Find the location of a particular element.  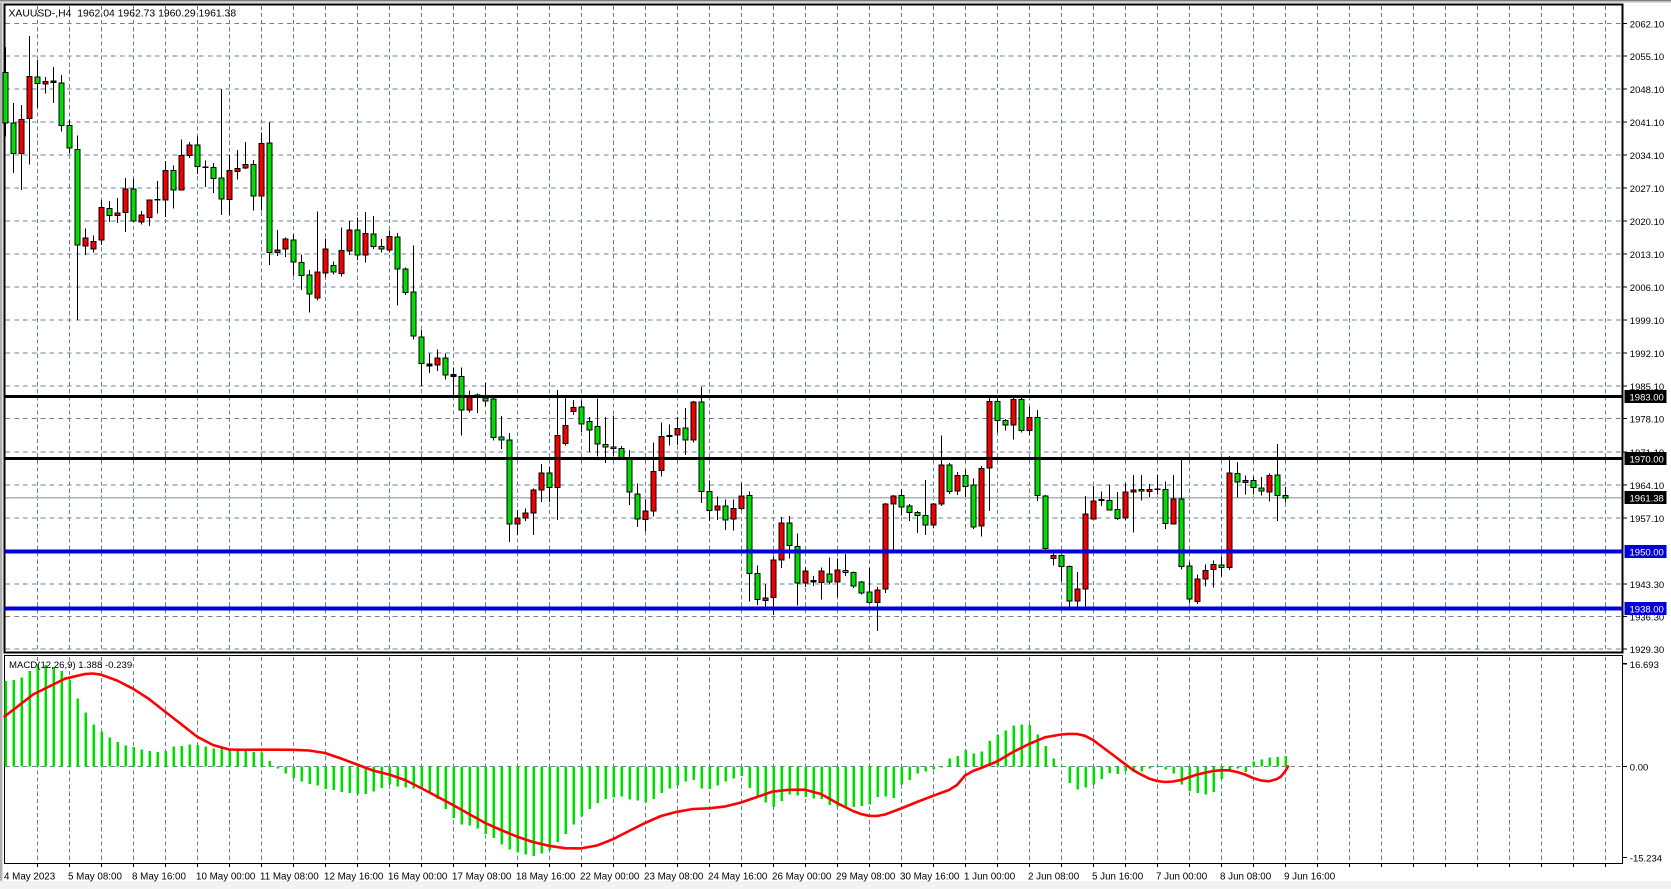

svg-text: 17 May 08:00 is located at coordinates (482, 877).